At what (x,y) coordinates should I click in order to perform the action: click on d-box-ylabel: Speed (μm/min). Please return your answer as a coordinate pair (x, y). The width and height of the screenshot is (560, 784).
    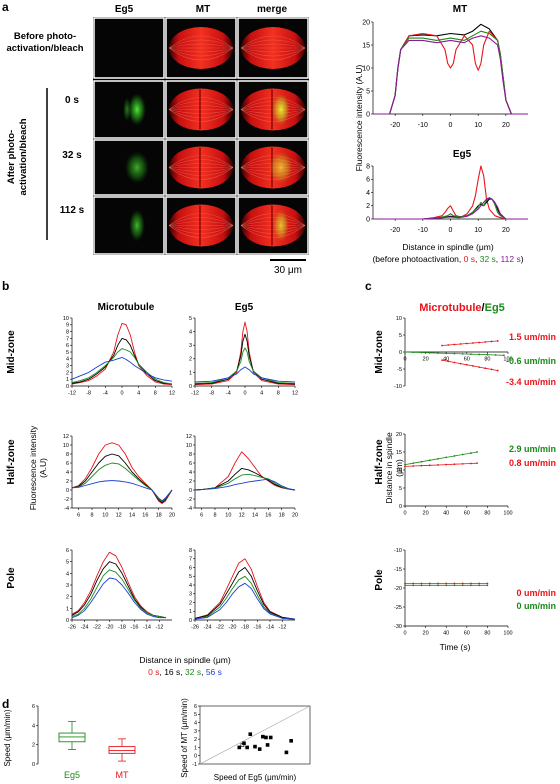
    Looking at the image, I should click on (7, 737).